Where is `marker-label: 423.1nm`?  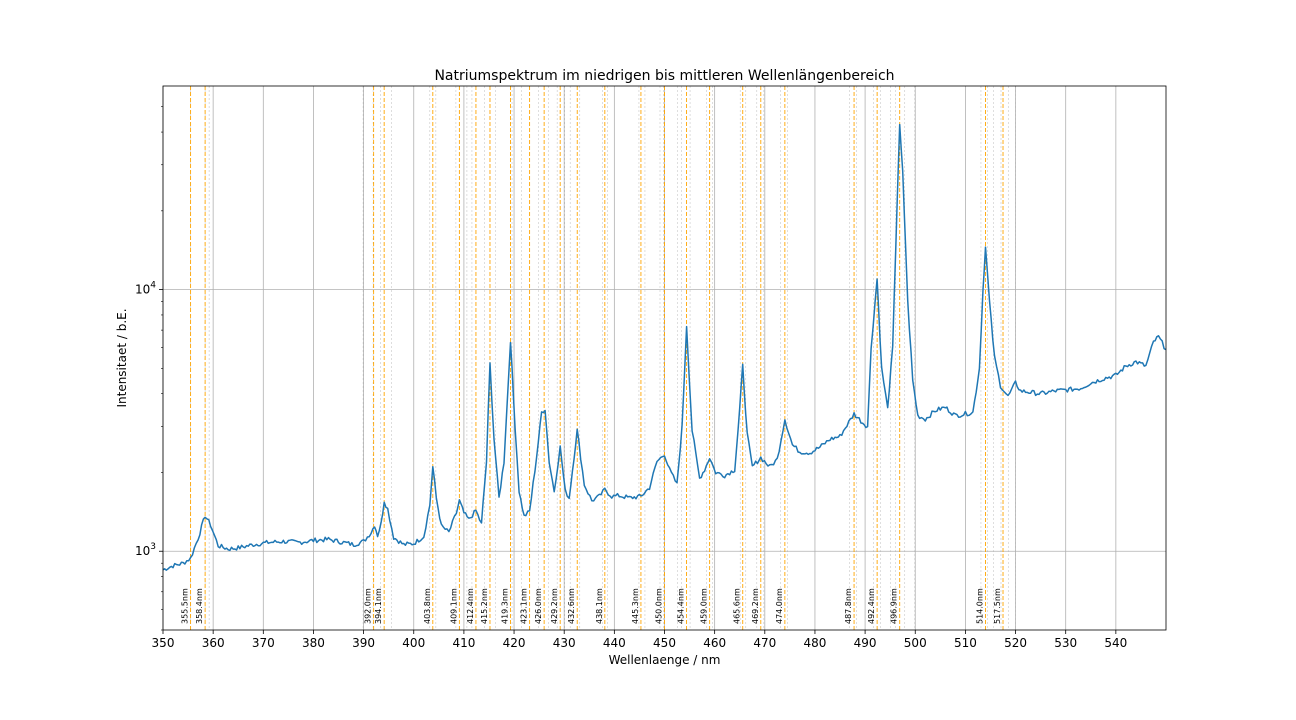 marker-label: 423.1nm is located at coordinates (524, 606).